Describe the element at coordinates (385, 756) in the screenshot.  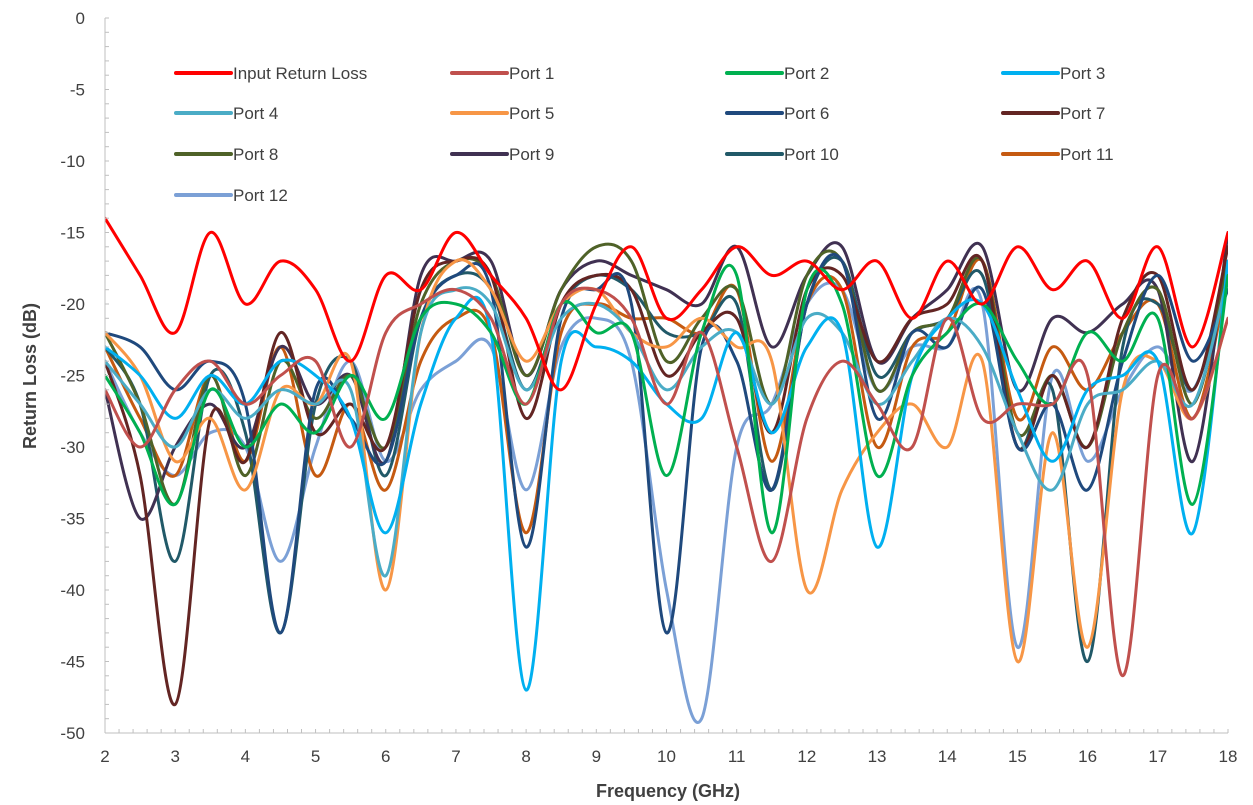
I see `x-tick-label: 6` at that location.